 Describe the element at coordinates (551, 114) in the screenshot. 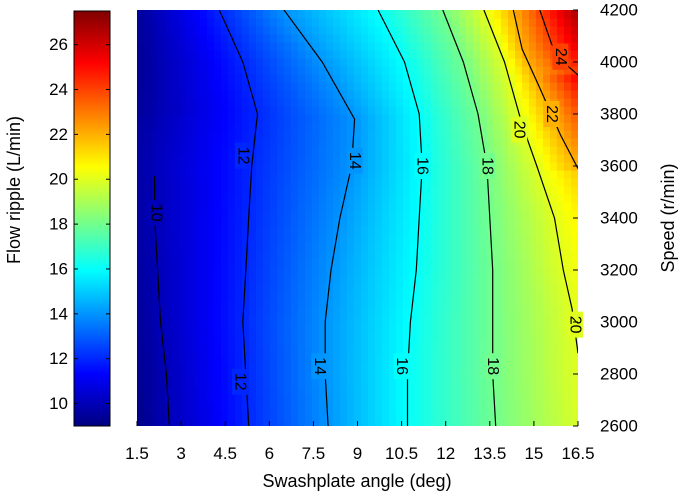

I see `contour-label-22: 22` at that location.